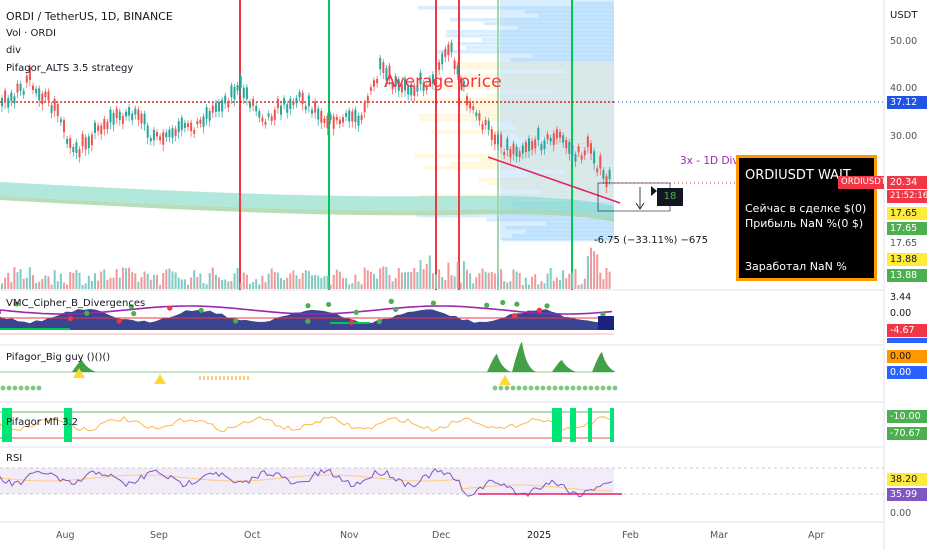 The width and height of the screenshot is (932, 550). What do you see at coordinates (907, 102) in the screenshot?
I see `level-price-tag: 37.12` at bounding box center [907, 102].